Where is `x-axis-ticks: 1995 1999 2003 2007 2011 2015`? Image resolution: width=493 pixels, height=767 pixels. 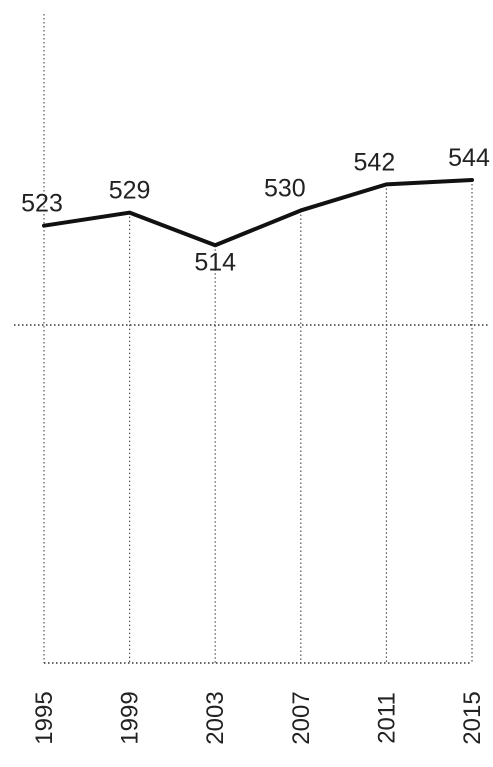
x-axis-ticks: 1995 1999 2003 2007 2011 2015 is located at coordinates (258, 717).